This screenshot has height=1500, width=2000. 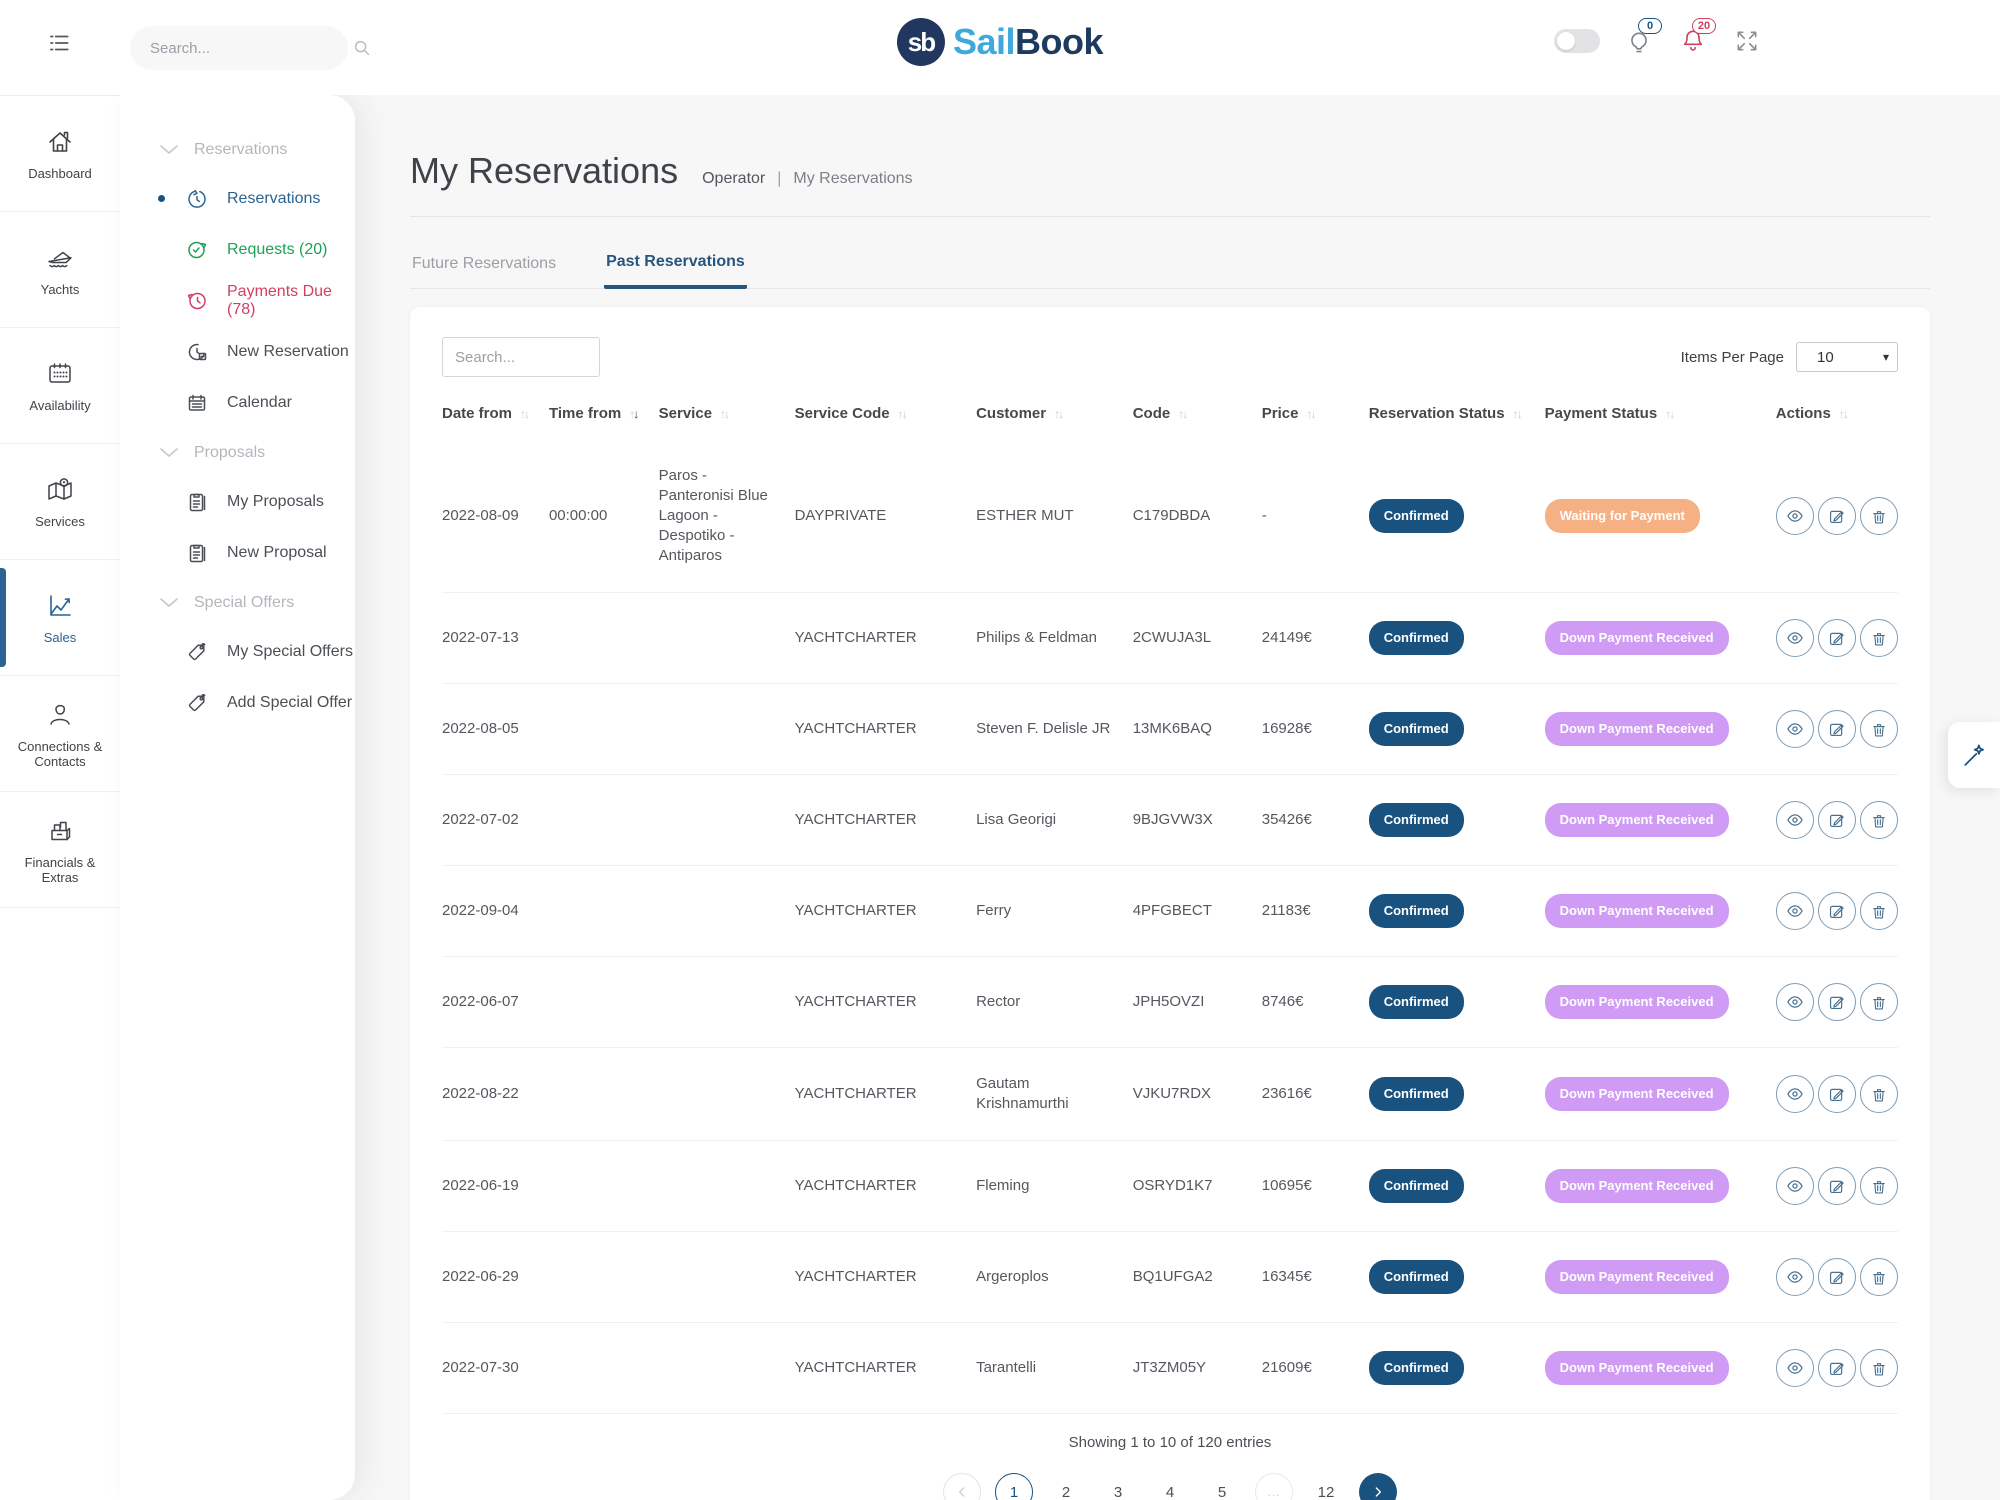 What do you see at coordinates (237, 501) in the screenshot?
I see `subnav-item-my-proposals: My Proposals` at bounding box center [237, 501].